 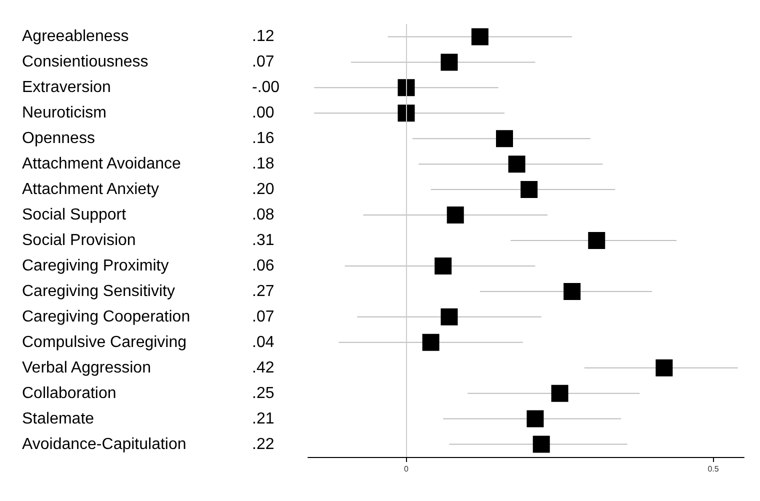 I want to click on y-tick-label: Agreeableness, so click(x=75, y=37).